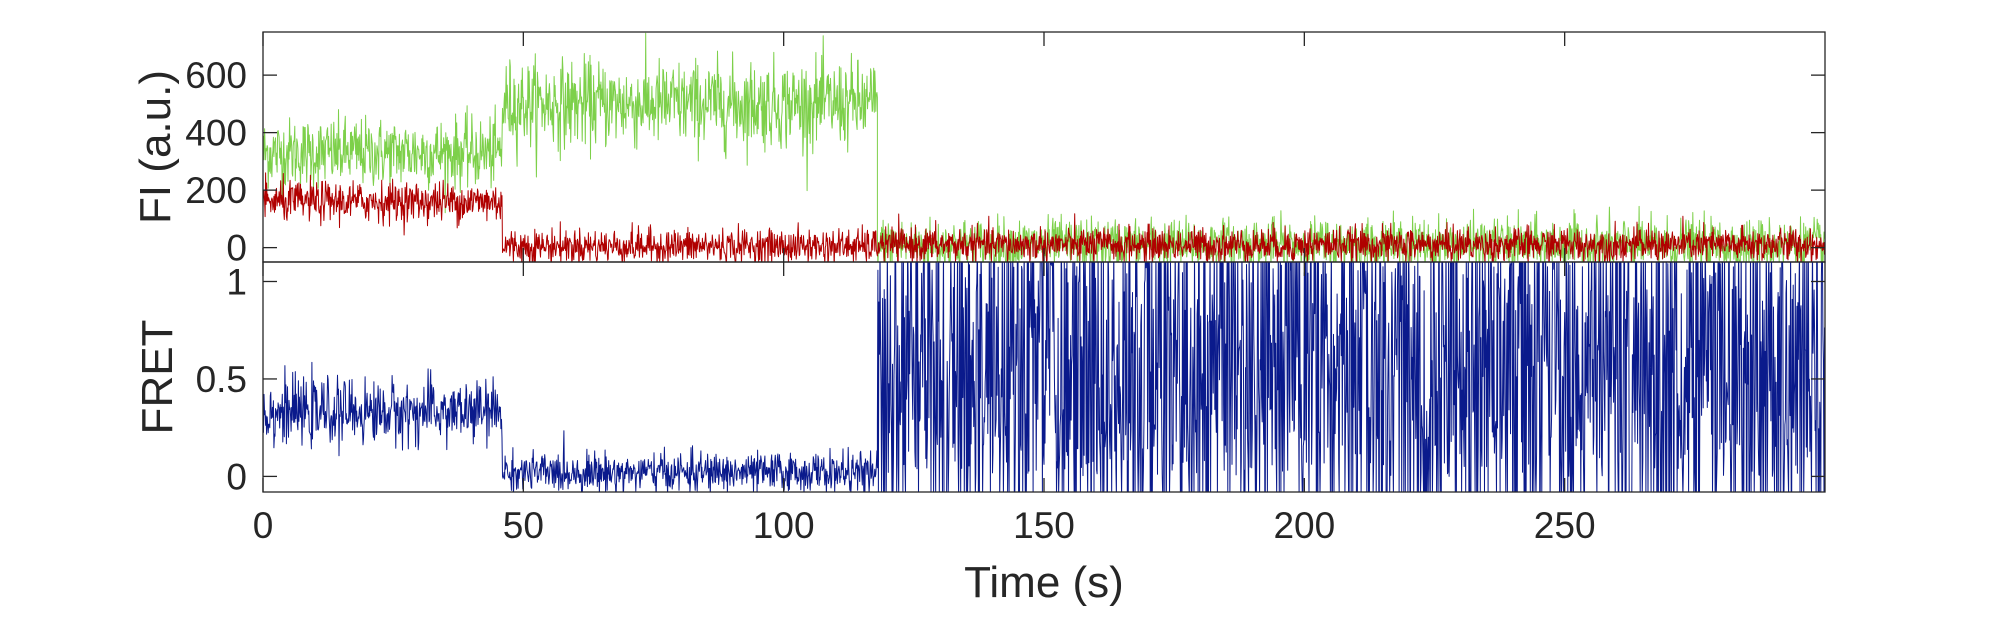 The image size is (2005, 625). Describe the element at coordinates (1304, 525) in the screenshot. I see `x-tick-label: 200` at that location.